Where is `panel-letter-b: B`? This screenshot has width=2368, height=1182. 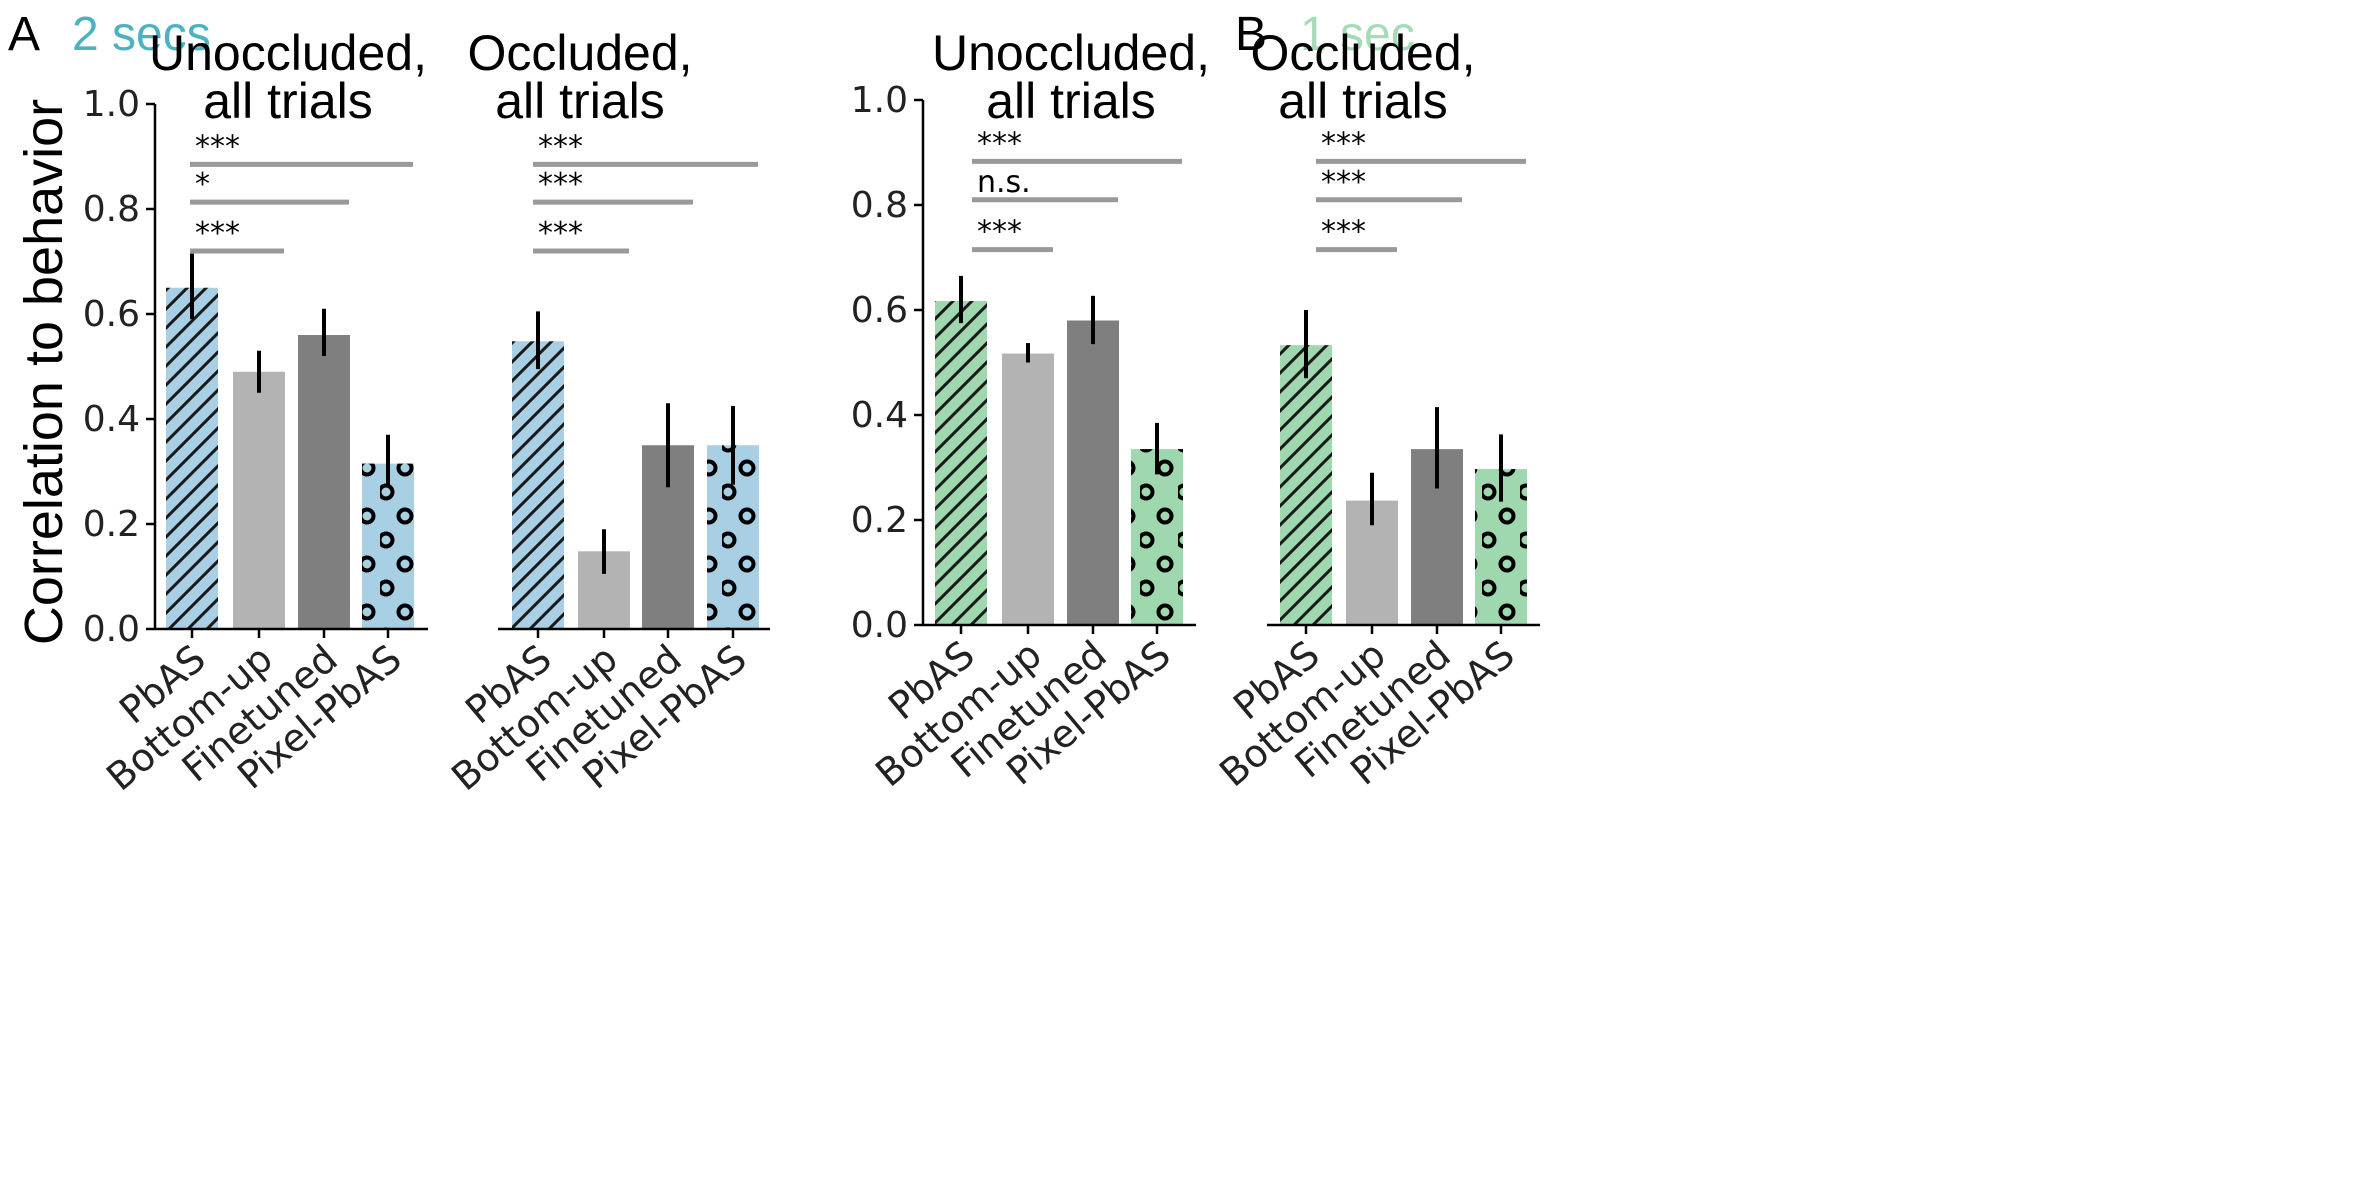
panel-letter-b: B is located at coordinates (1251, 34).